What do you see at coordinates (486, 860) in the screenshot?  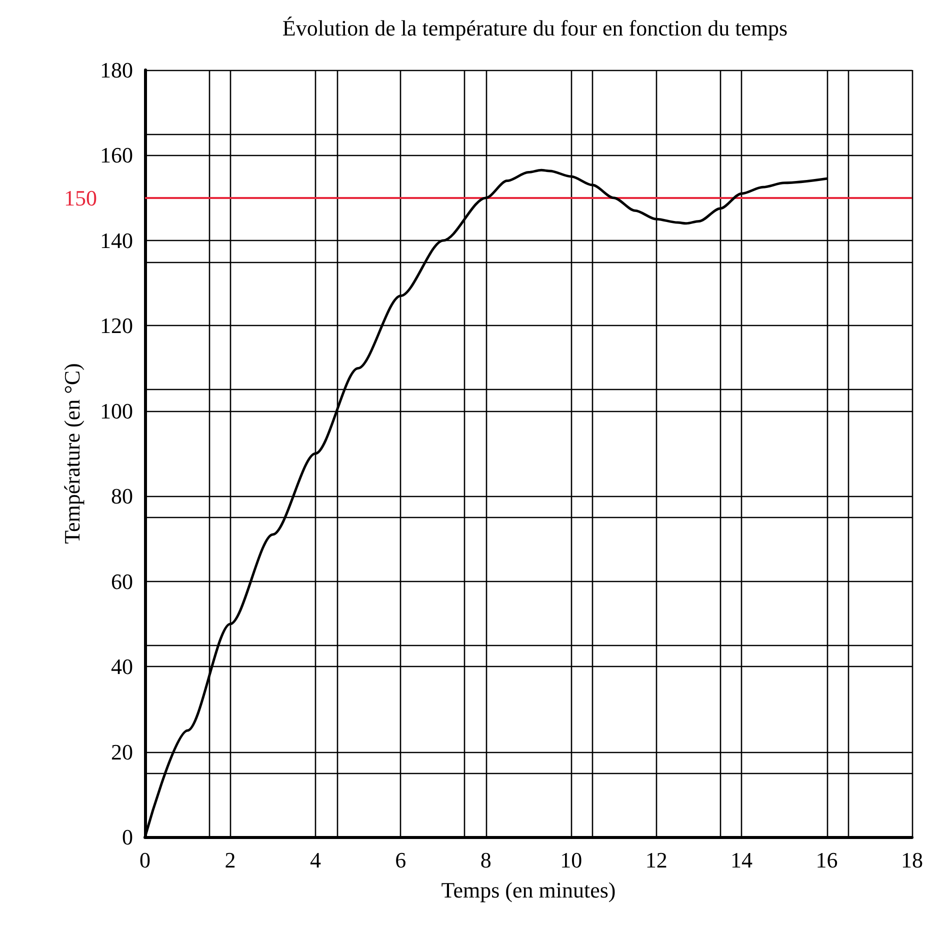 I see `x-tick-label: 8` at bounding box center [486, 860].